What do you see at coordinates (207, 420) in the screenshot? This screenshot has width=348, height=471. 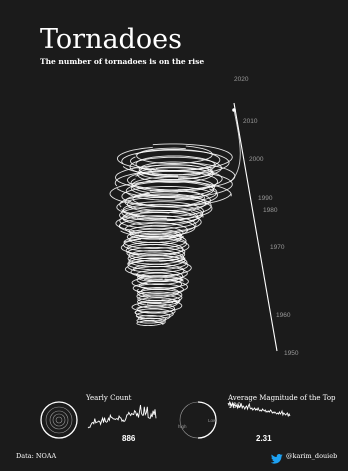 I see `magnitude-dial-arc` at bounding box center [207, 420].